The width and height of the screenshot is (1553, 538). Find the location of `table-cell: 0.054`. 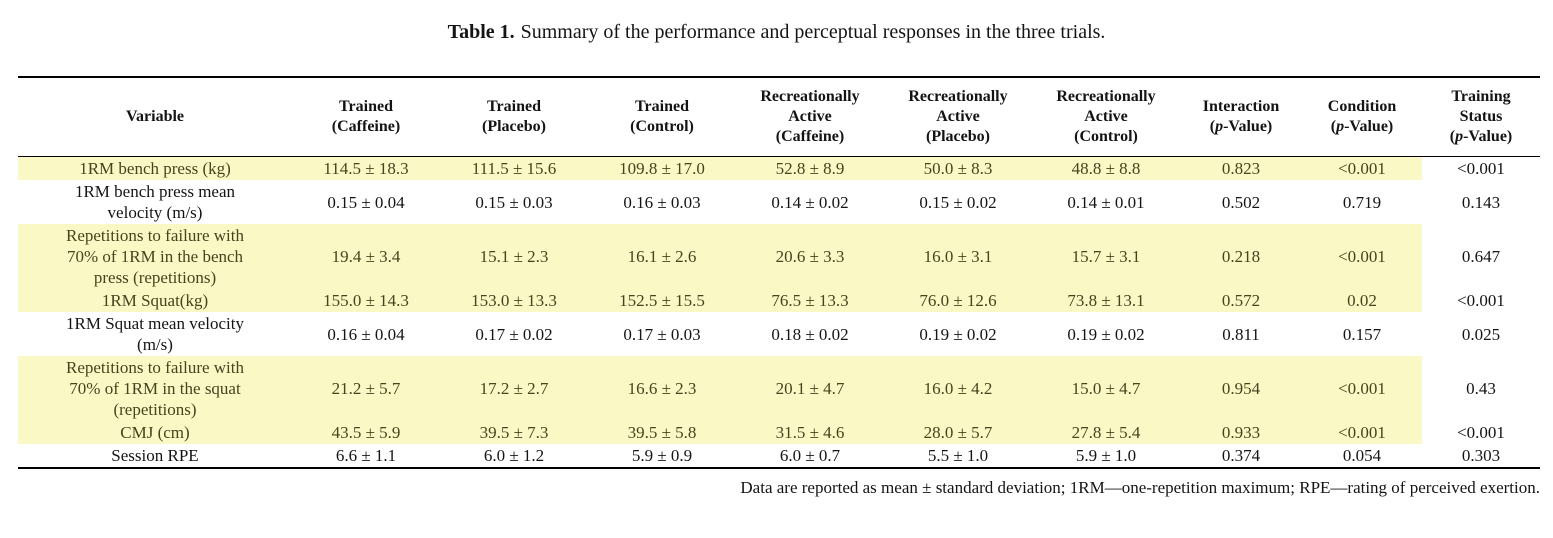

table-cell: 0.054 is located at coordinates (1362, 455).